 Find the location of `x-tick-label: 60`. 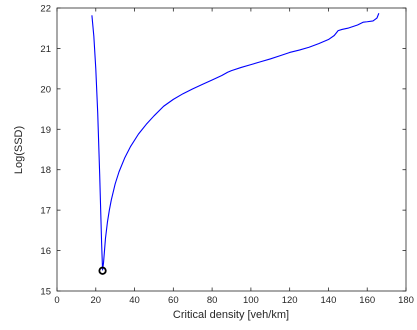

x-tick-label: 60 is located at coordinates (173, 300).